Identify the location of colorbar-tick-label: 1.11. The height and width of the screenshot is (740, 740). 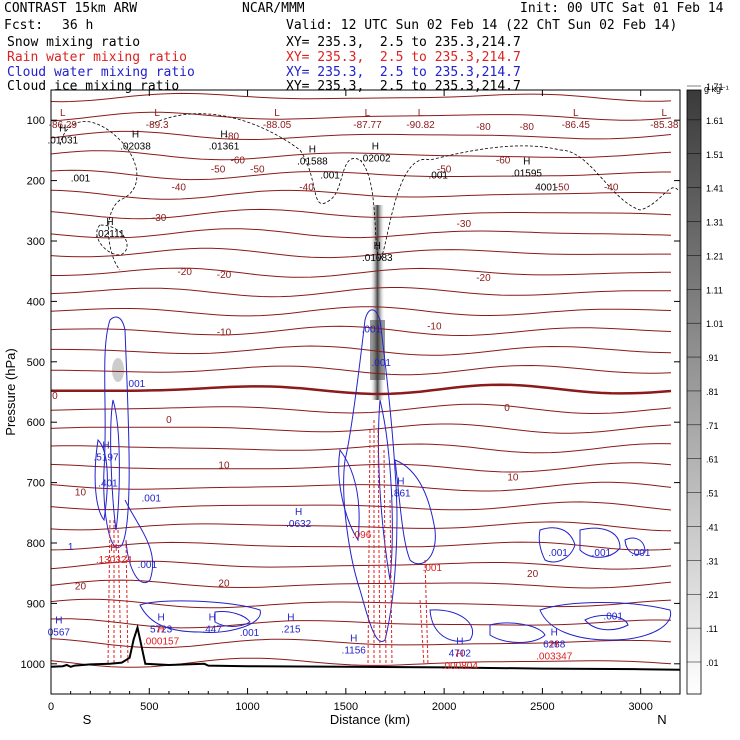
(714, 290).